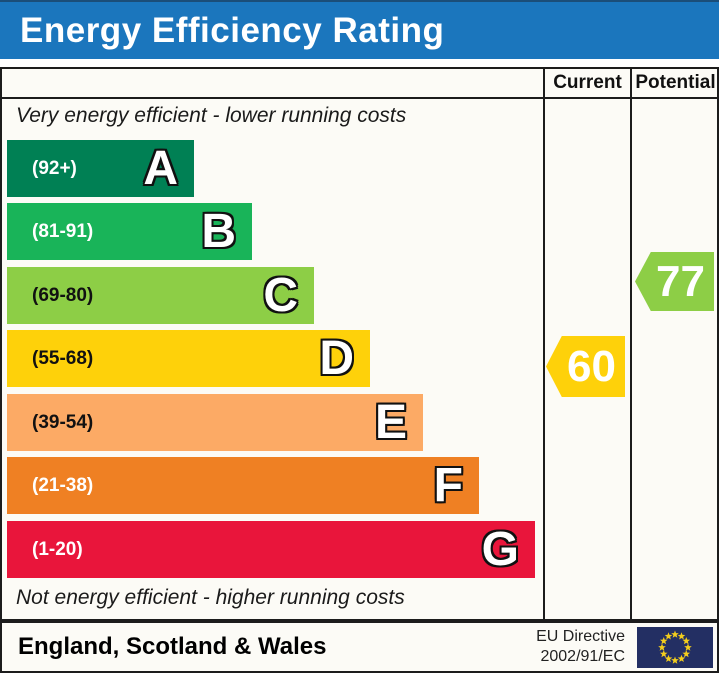 The width and height of the screenshot is (719, 675). I want to click on band-e-range: (39-54), so click(63, 422).